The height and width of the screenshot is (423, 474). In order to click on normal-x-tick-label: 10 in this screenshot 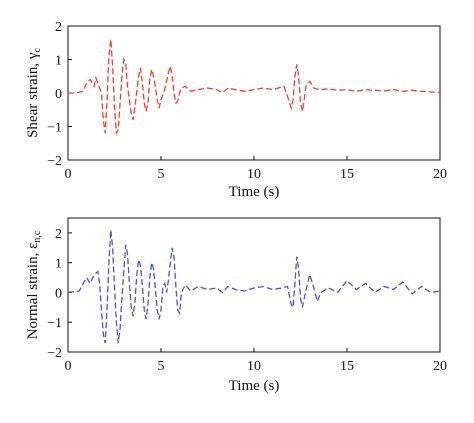, I will do `click(254, 366)`.